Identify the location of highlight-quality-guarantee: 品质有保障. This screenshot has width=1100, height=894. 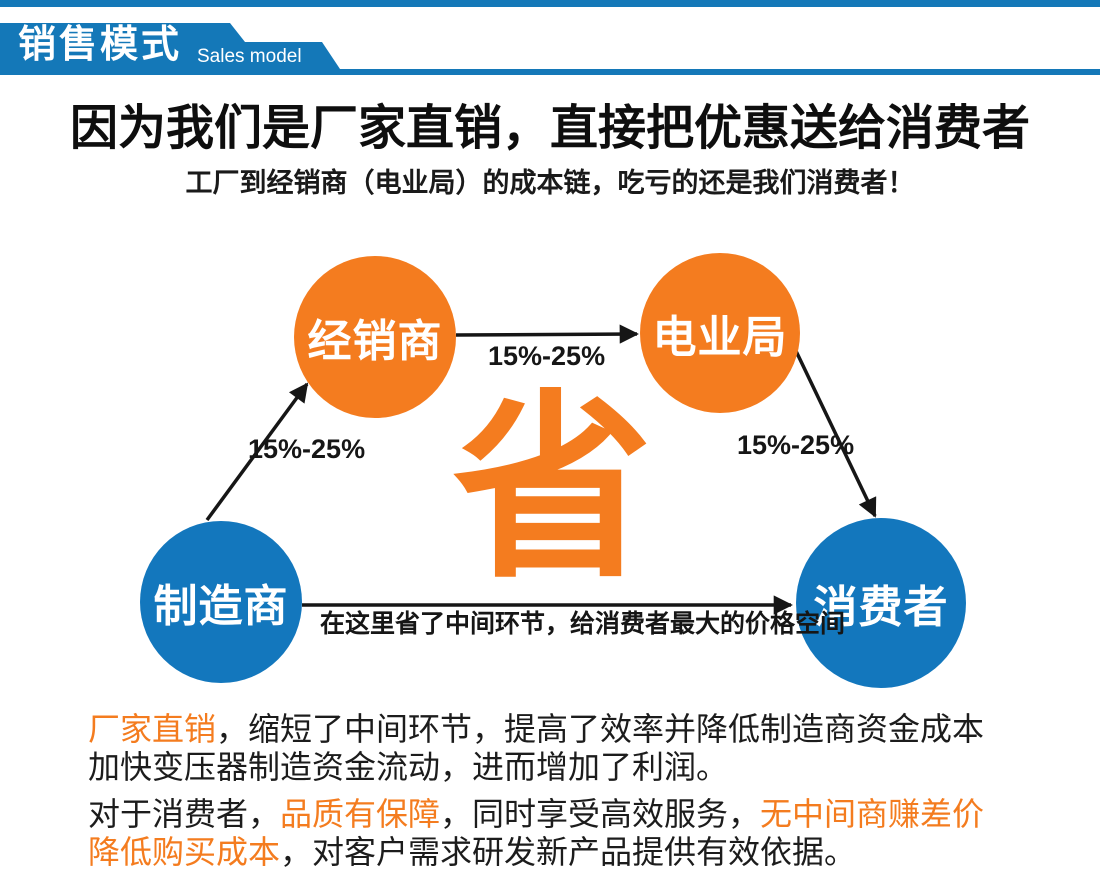
(360, 814).